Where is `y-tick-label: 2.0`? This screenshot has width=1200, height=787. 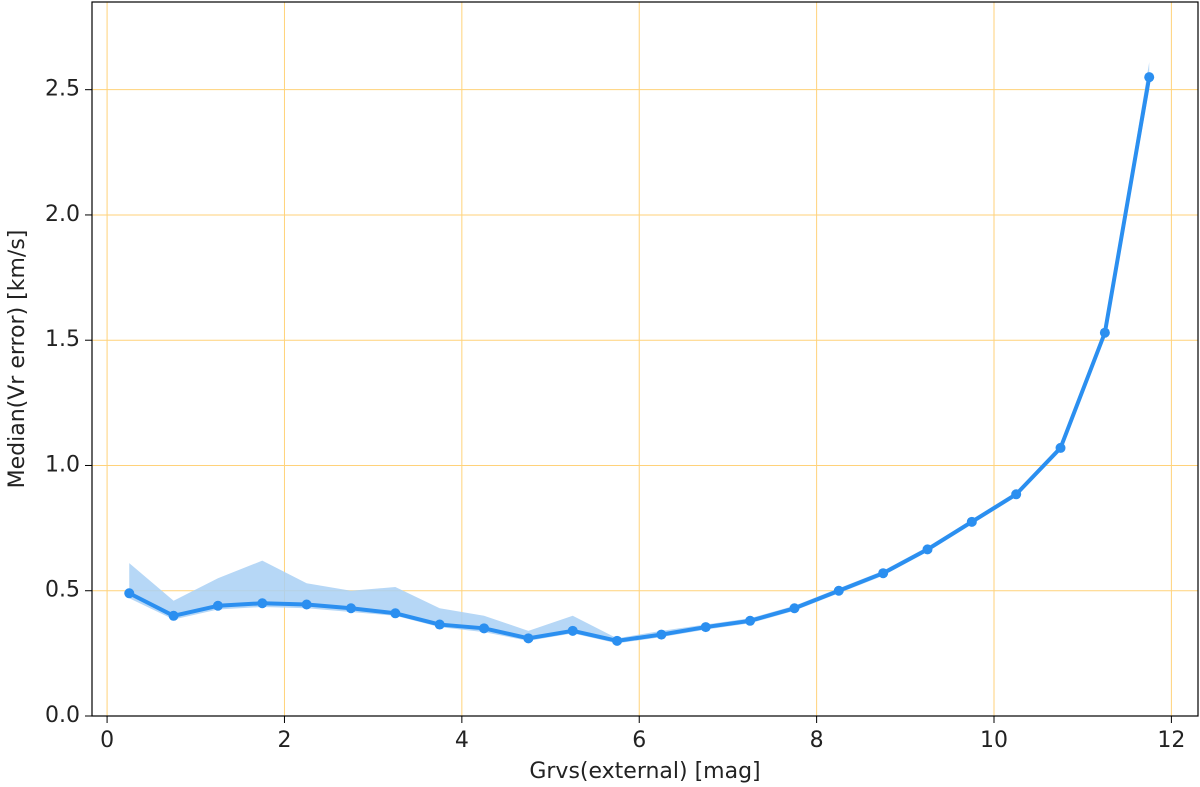
y-tick-label: 2.0 is located at coordinates (62, 214).